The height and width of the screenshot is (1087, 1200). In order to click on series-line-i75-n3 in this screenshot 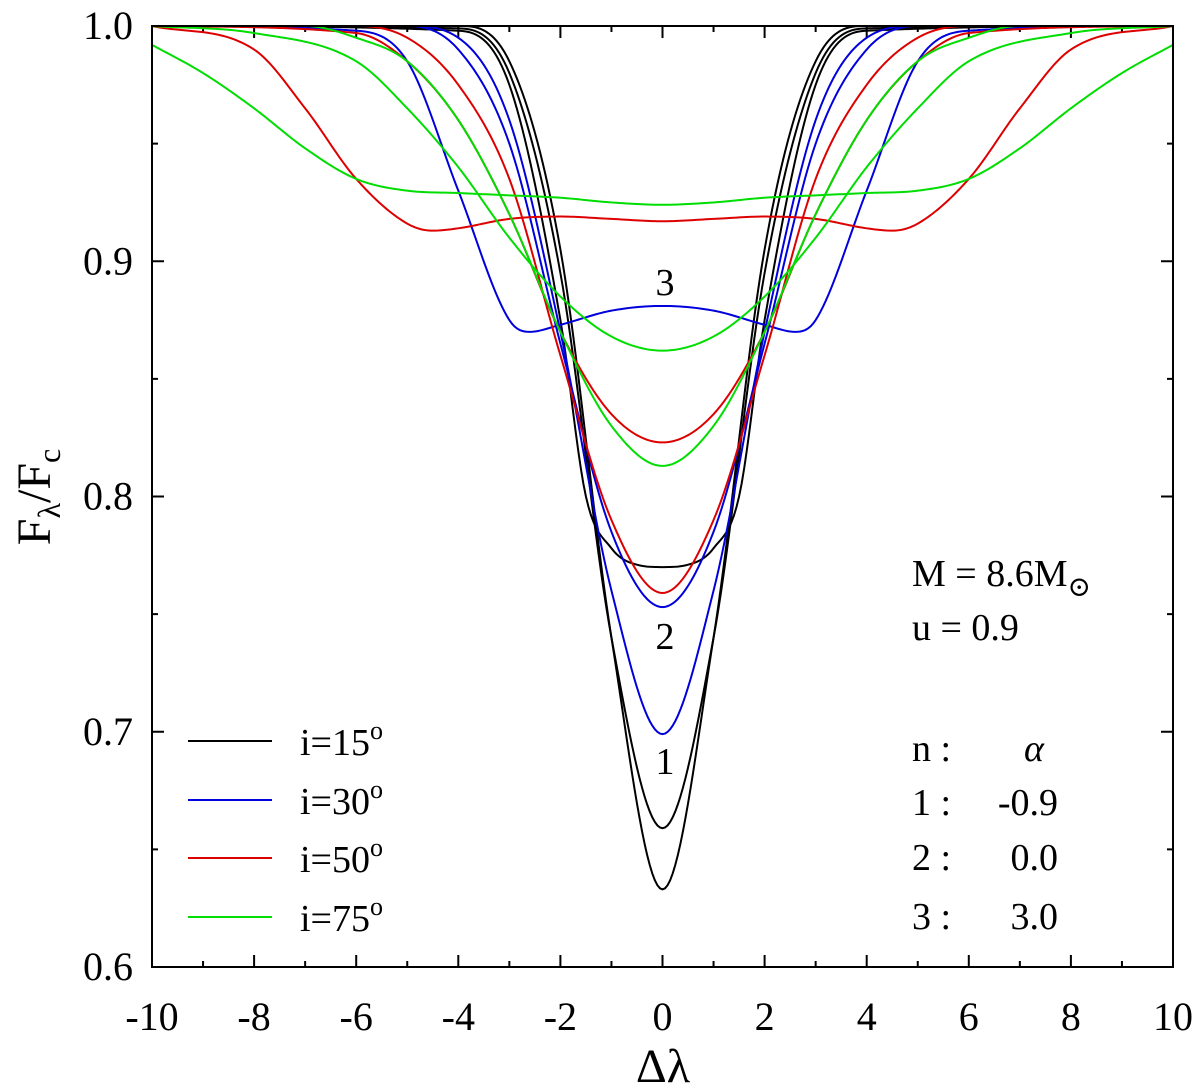, I will do `click(662, 124)`.